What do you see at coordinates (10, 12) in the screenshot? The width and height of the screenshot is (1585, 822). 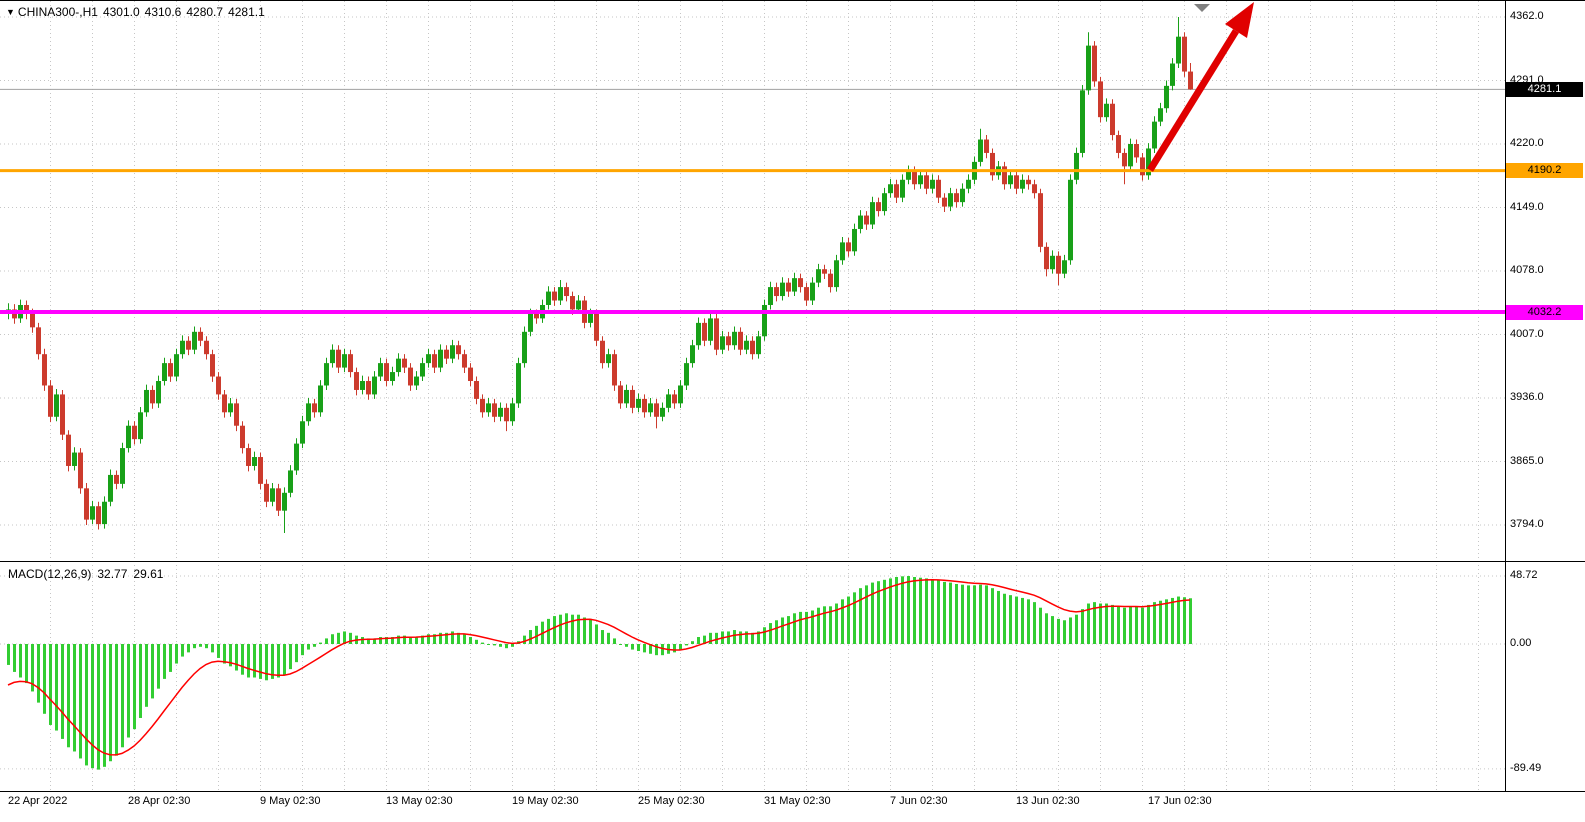 I see `symbol-dropdown-icon: ▼` at bounding box center [10, 12].